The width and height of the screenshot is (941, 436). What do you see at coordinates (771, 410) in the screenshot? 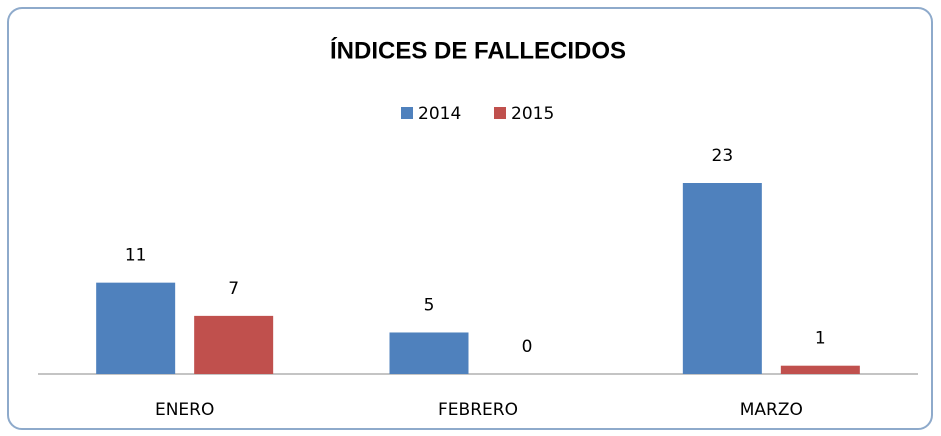
I see `x-tick-label: MARZO` at bounding box center [771, 410].